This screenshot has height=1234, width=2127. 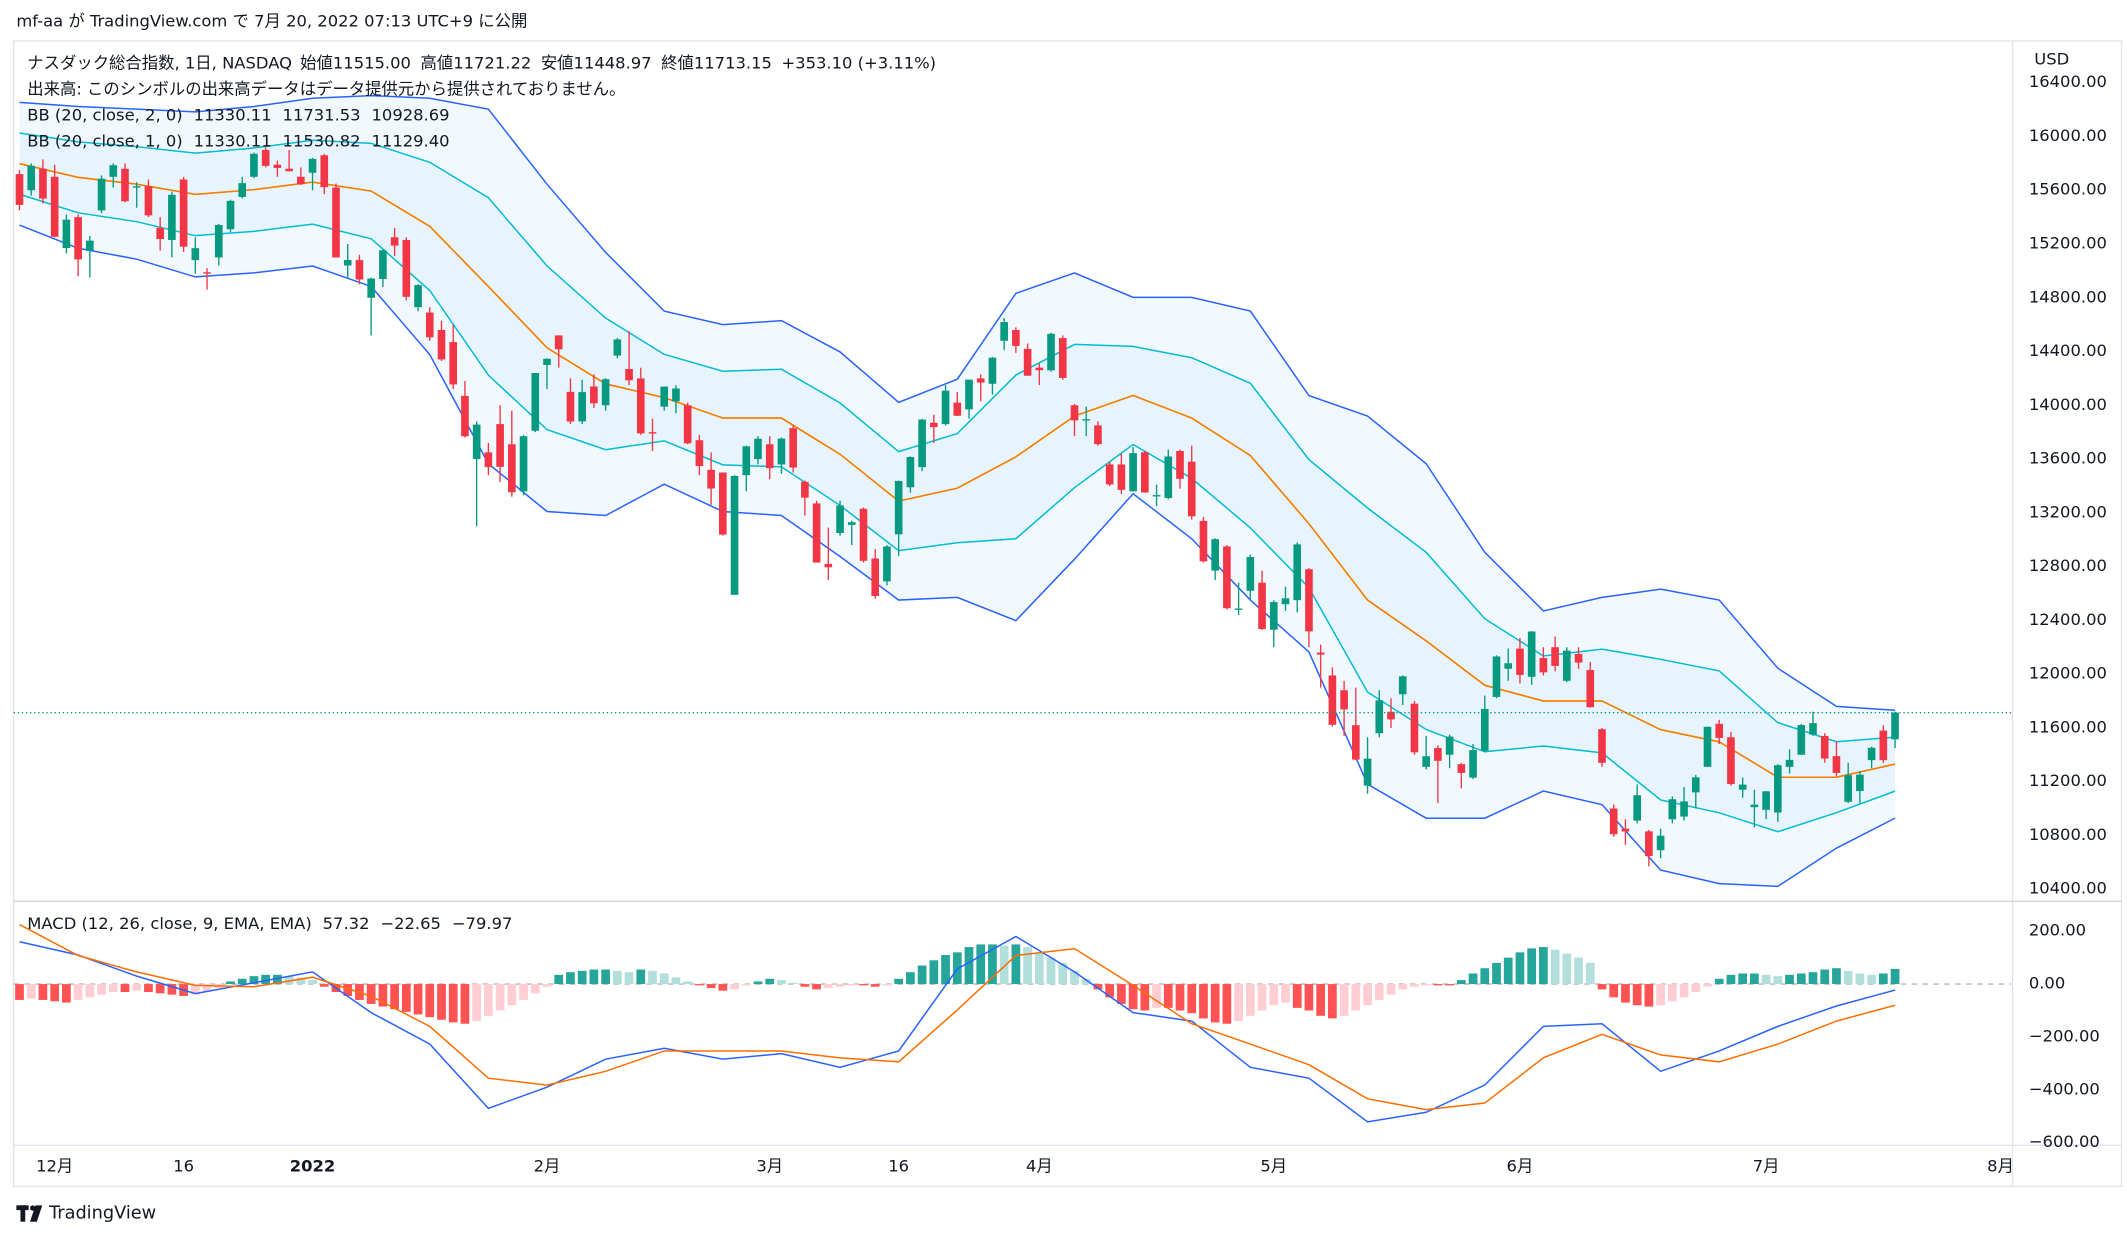 What do you see at coordinates (2068, 888) in the screenshot?
I see `y-tick-label: 10400.00` at bounding box center [2068, 888].